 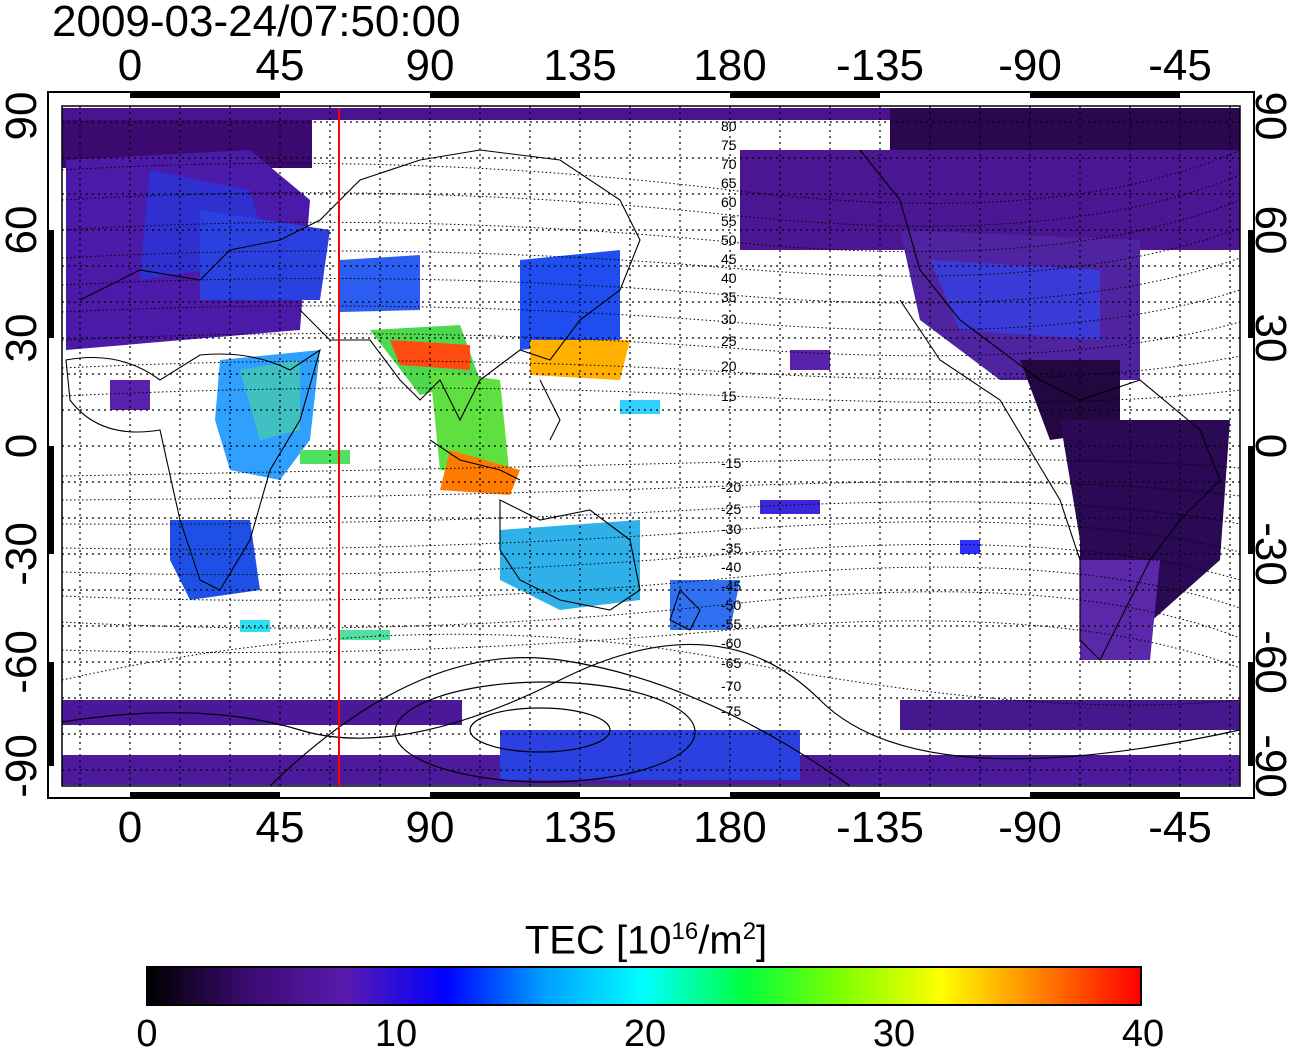 What do you see at coordinates (430, 65) in the screenshot?
I see `top-lon-tick: 90` at bounding box center [430, 65].